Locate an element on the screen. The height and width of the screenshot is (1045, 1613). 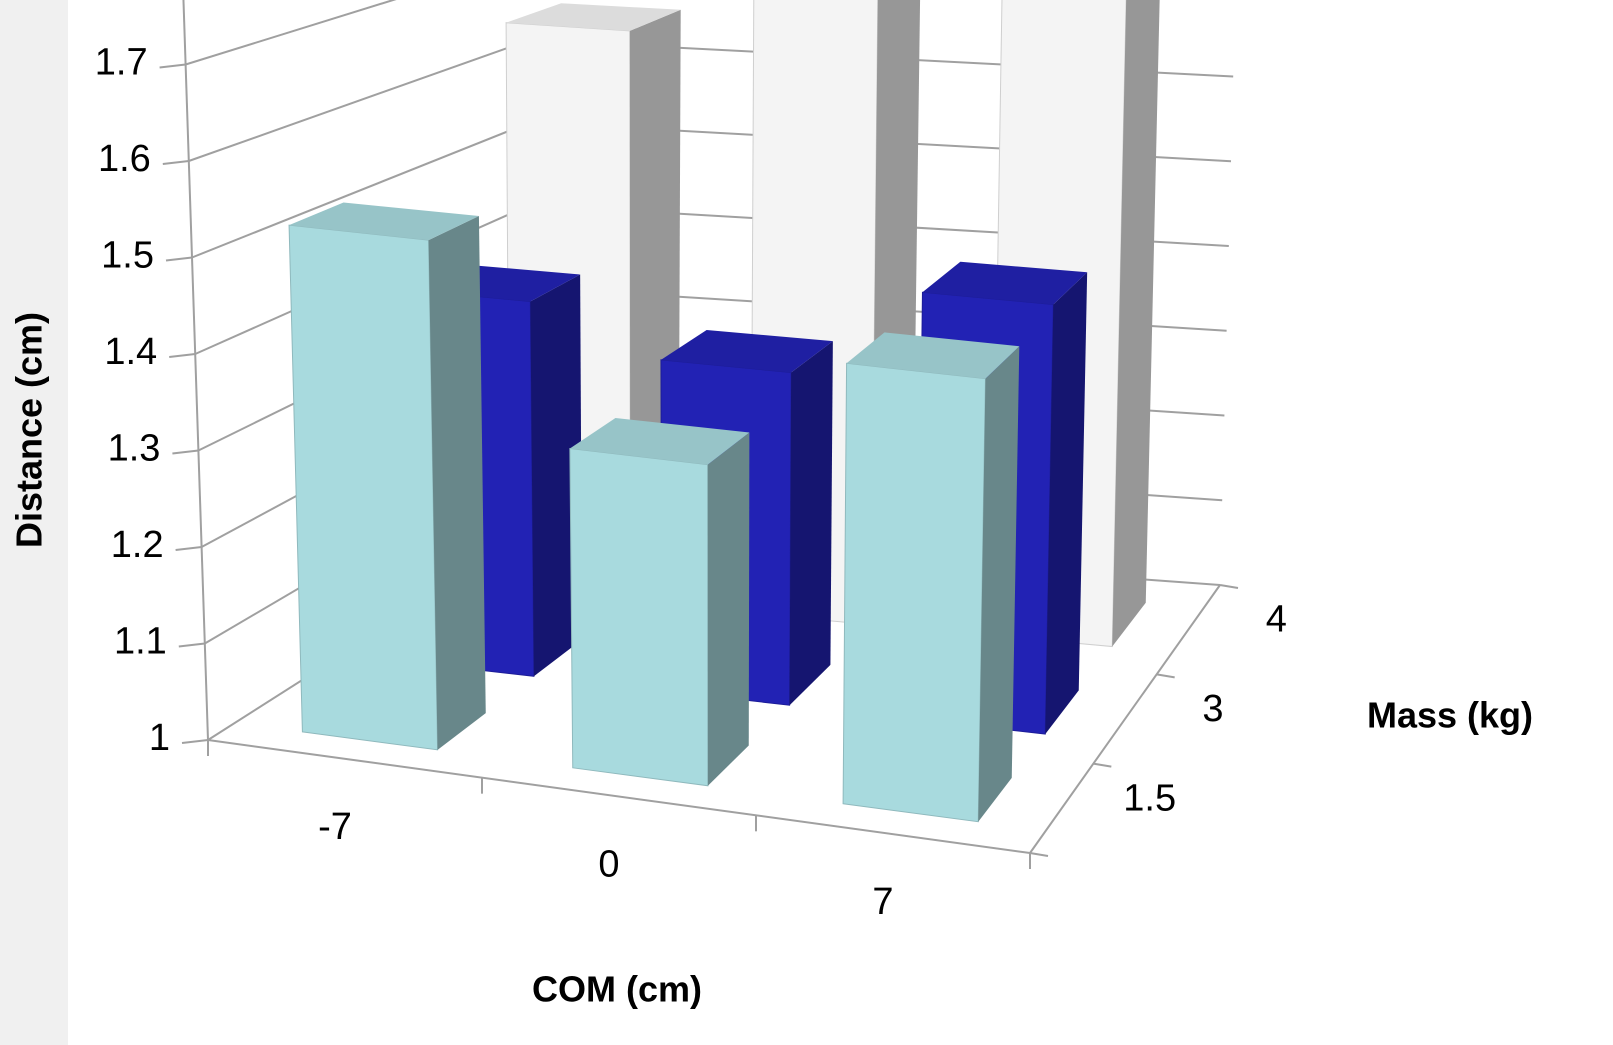
x-axis-title: COM (cm) is located at coordinates (617, 989).